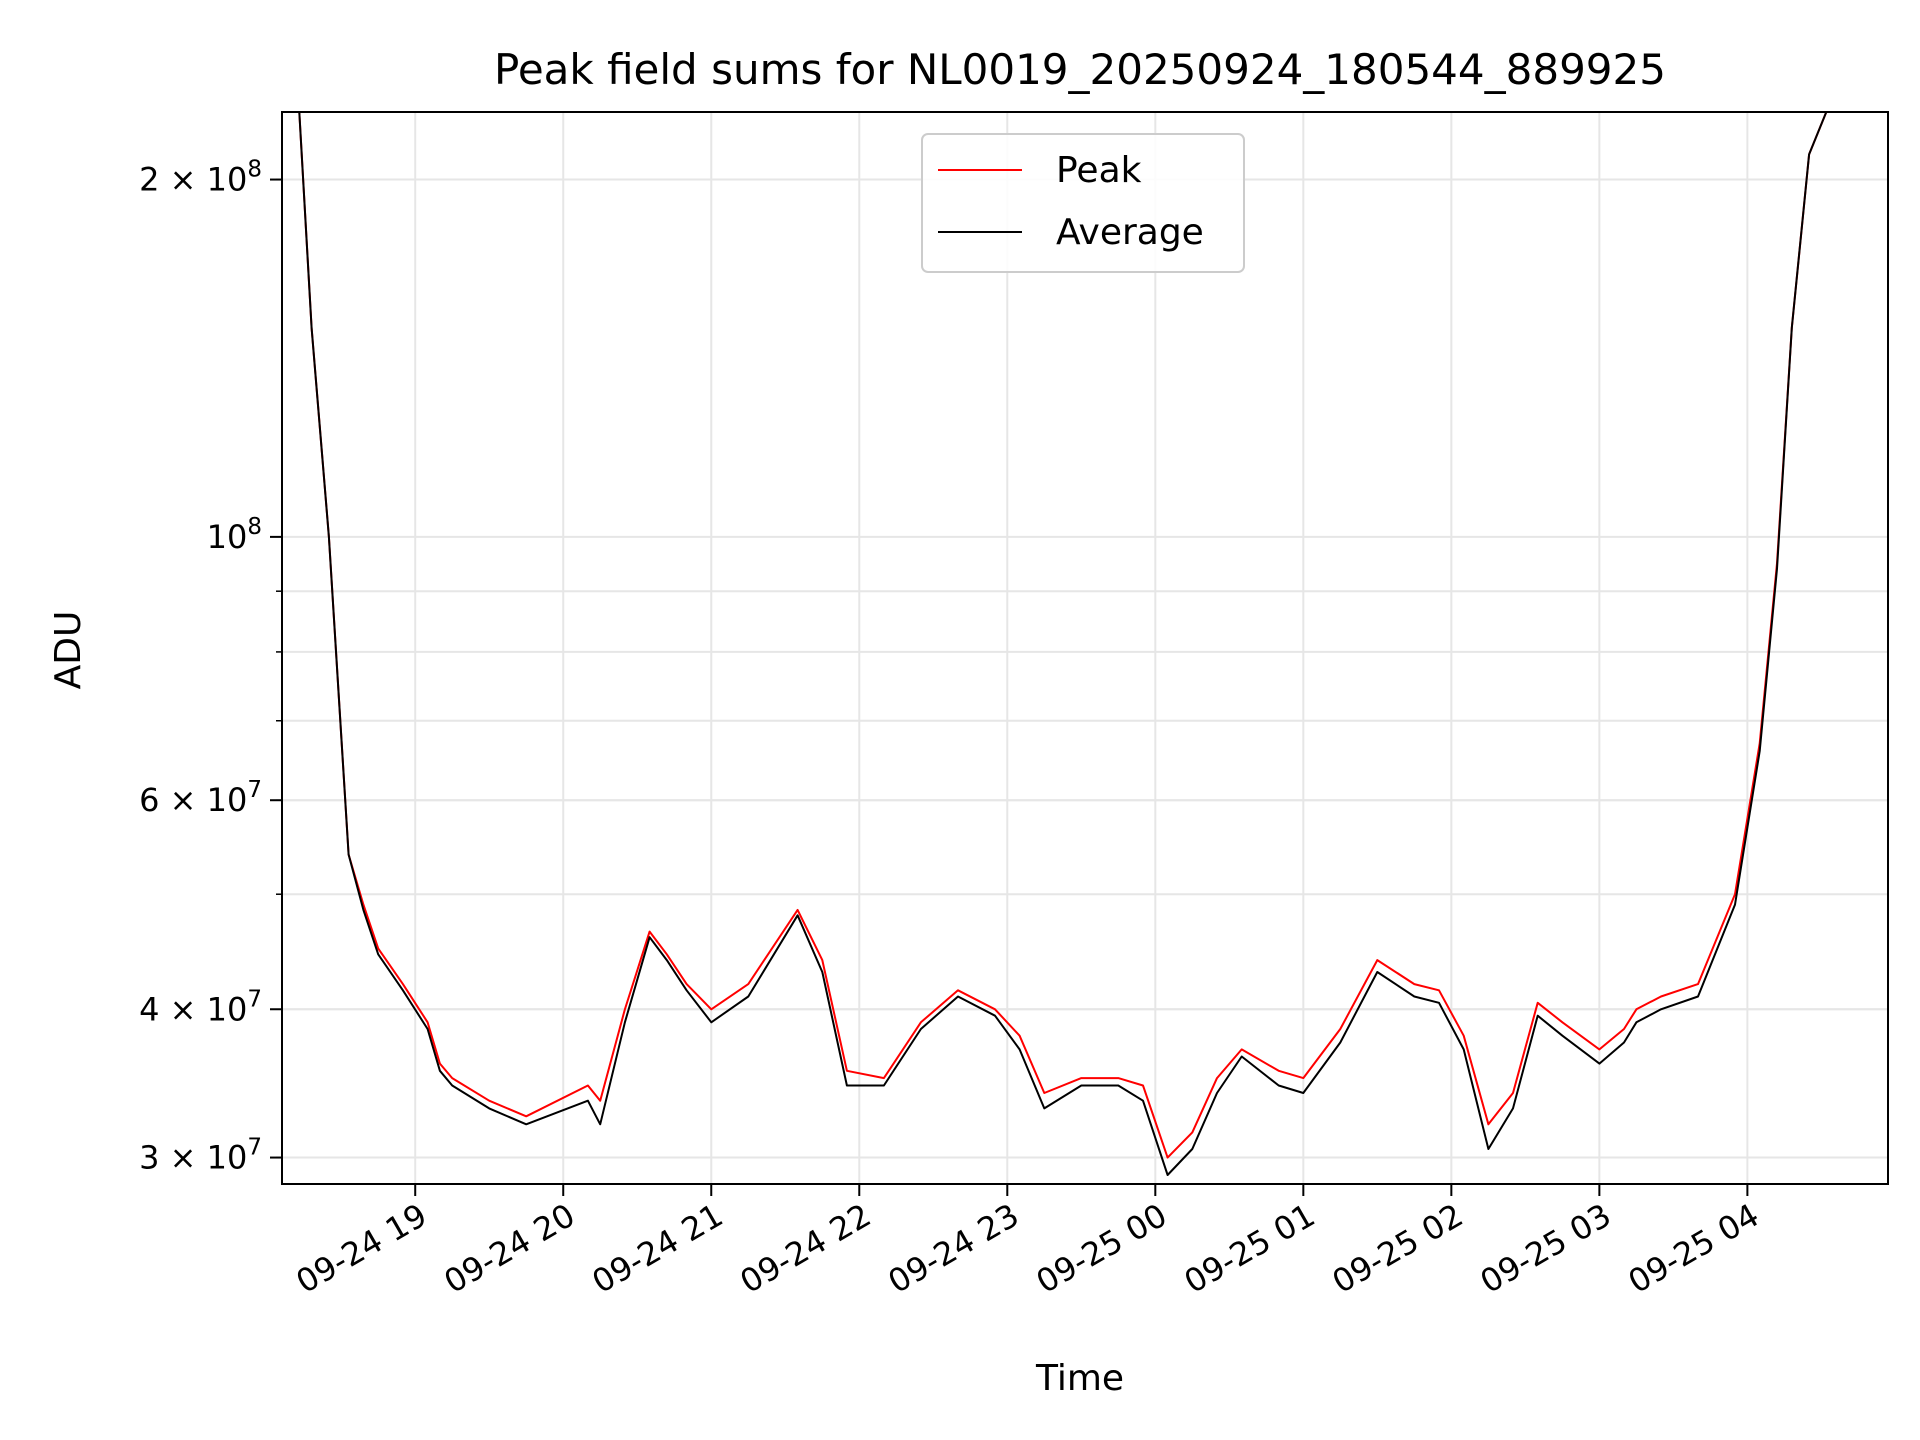  I want to click on x-tick-label: 09-24 19, so click(362, 1248).